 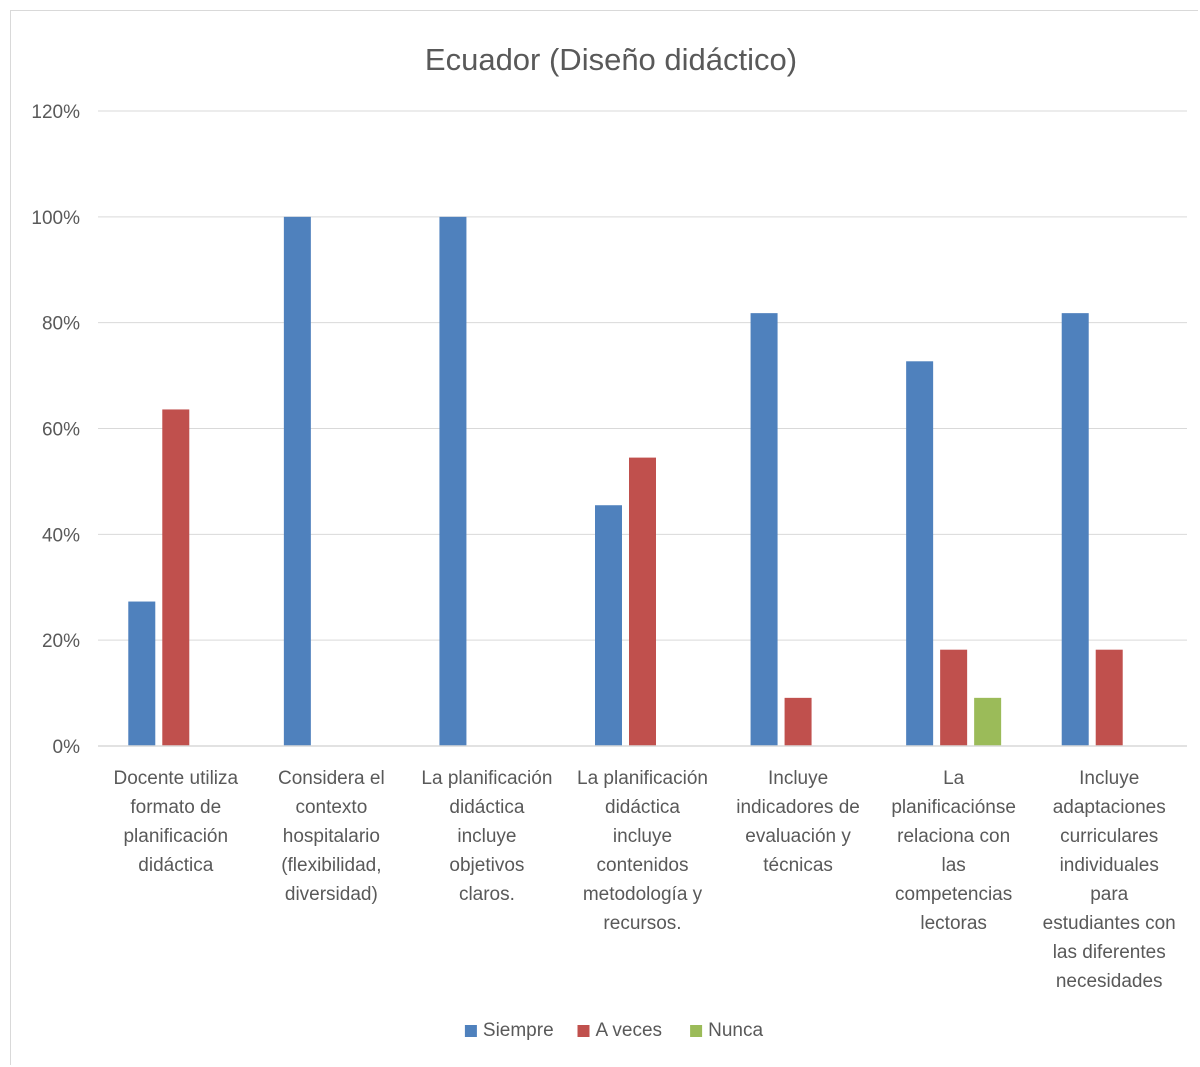 I want to click on bar-nunca, so click(x=988, y=721).